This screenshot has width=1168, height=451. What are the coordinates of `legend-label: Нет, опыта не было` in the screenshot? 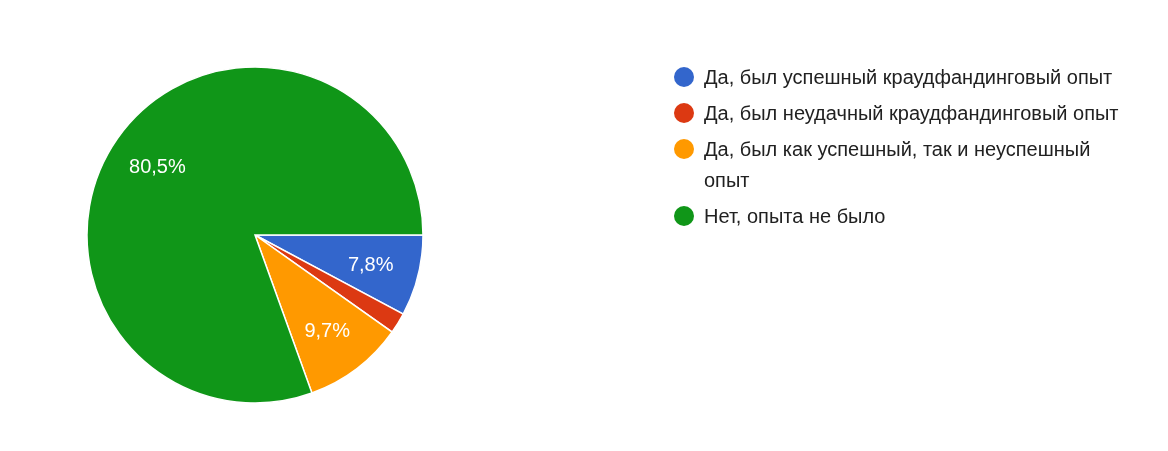 It's located at (795, 216).